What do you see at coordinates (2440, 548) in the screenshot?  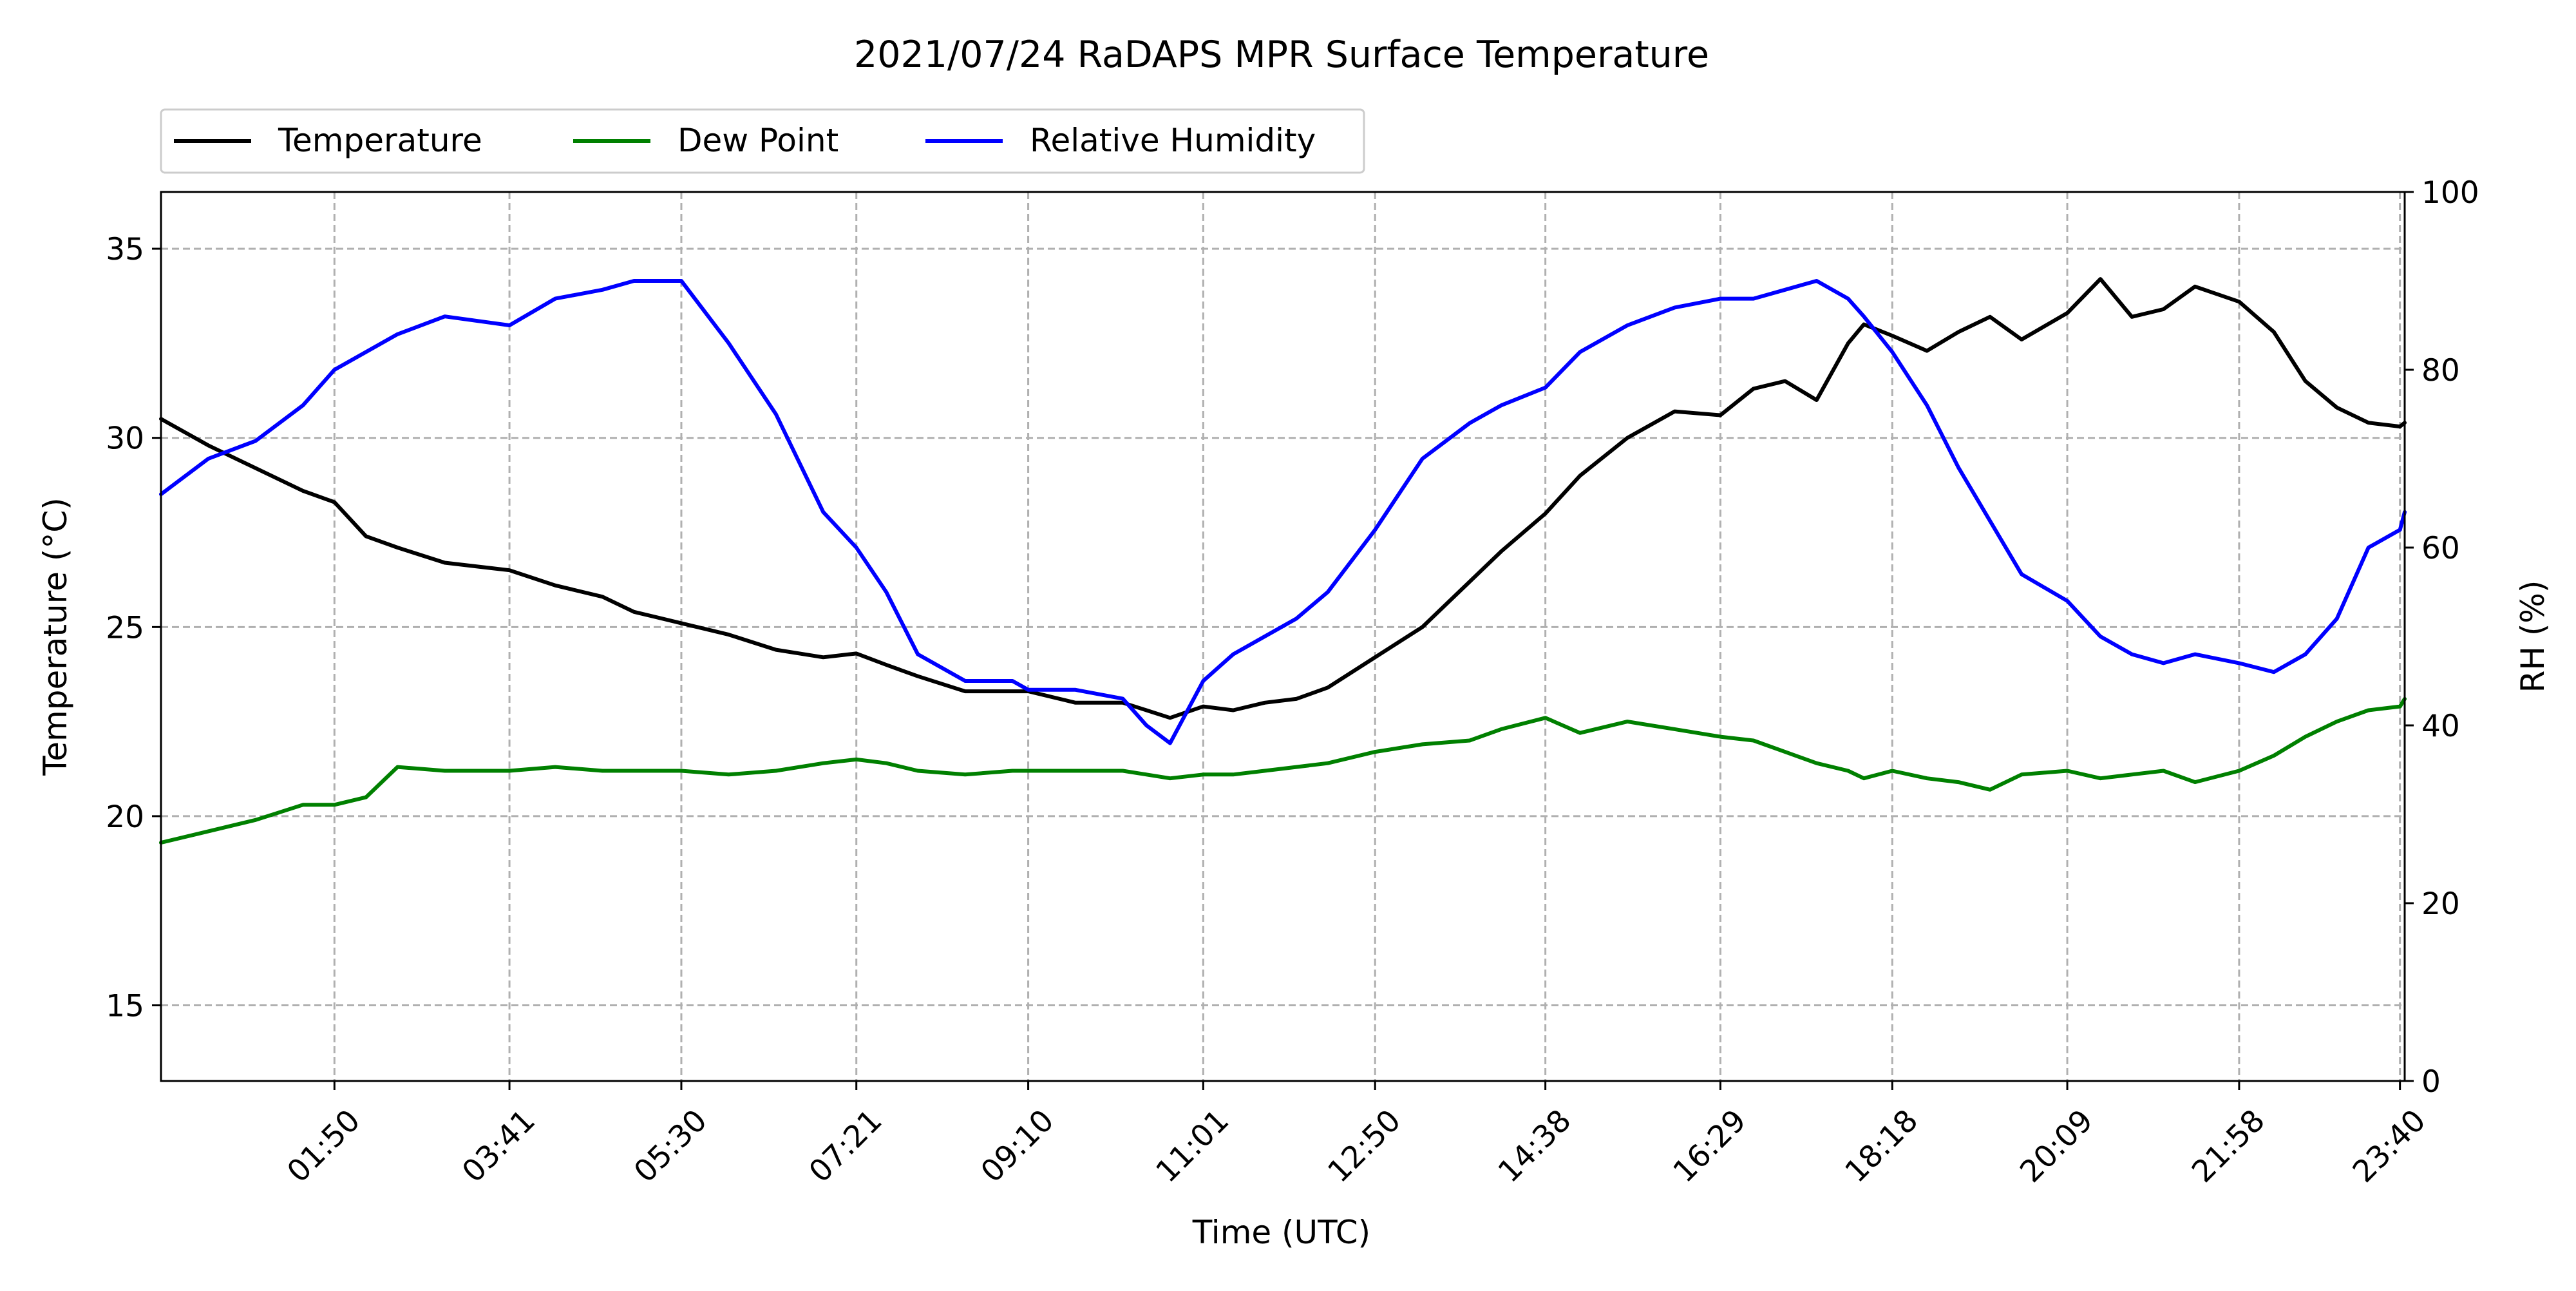 I see `y-tick-label-right: 60` at bounding box center [2440, 548].